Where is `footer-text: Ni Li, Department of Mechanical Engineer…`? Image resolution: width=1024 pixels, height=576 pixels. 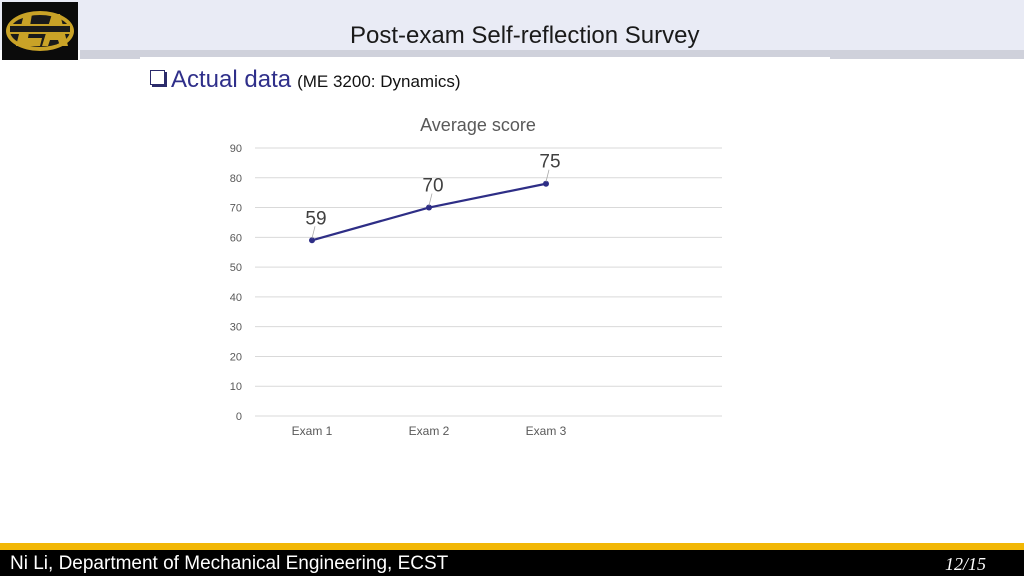
footer-text: Ni Li, Department of Mechanical Engineer… is located at coordinates (229, 563).